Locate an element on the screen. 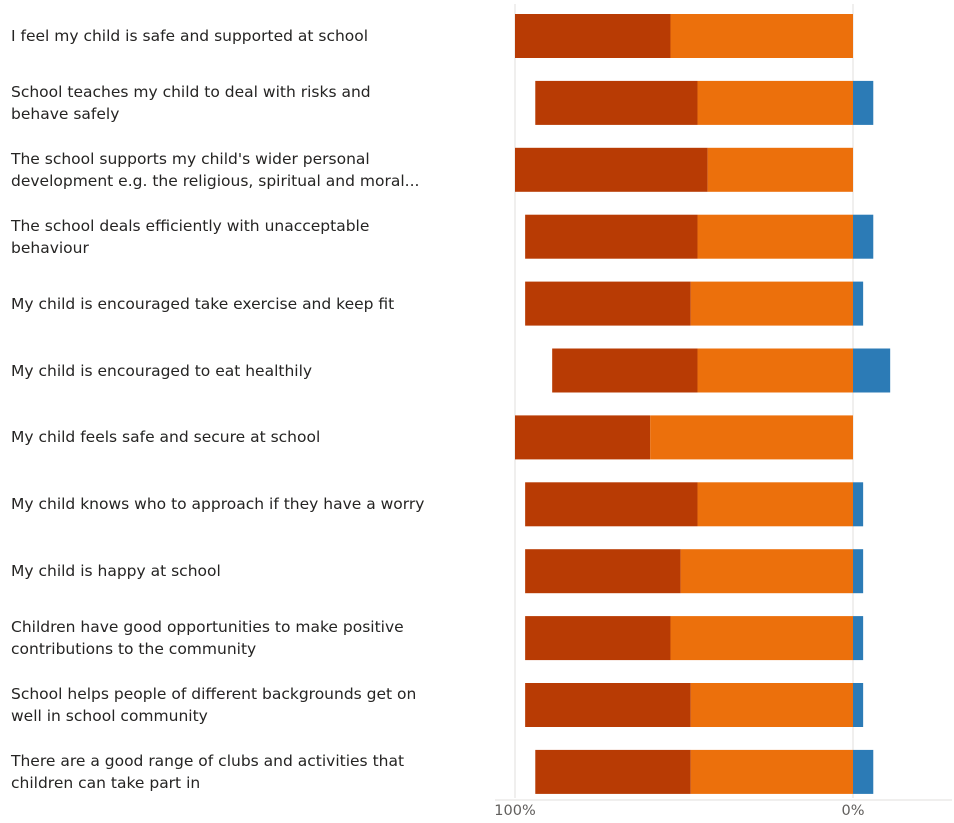 The image size is (954, 823). category-label: My child is encouraged to eat healthily is located at coordinates (246, 371).